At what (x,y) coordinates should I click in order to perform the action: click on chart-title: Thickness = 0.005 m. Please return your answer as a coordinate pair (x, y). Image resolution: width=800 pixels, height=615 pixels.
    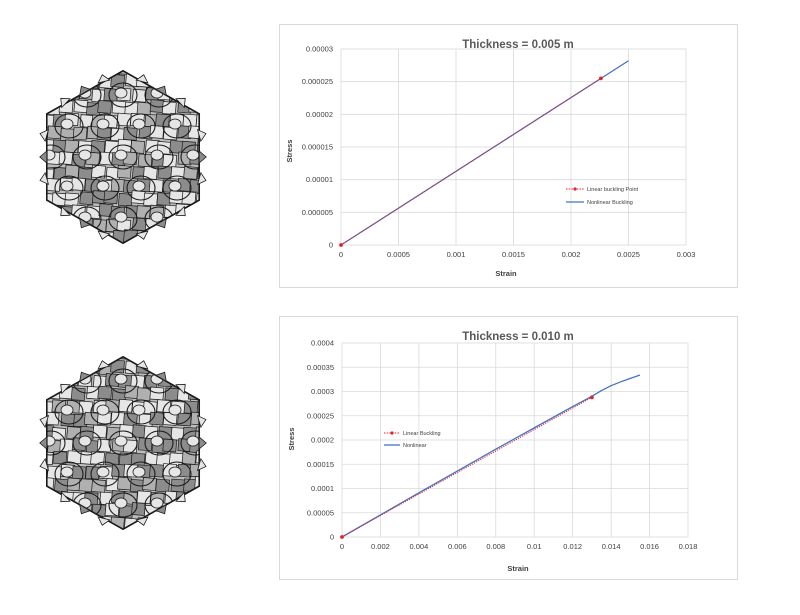
    Looking at the image, I should click on (518, 45).